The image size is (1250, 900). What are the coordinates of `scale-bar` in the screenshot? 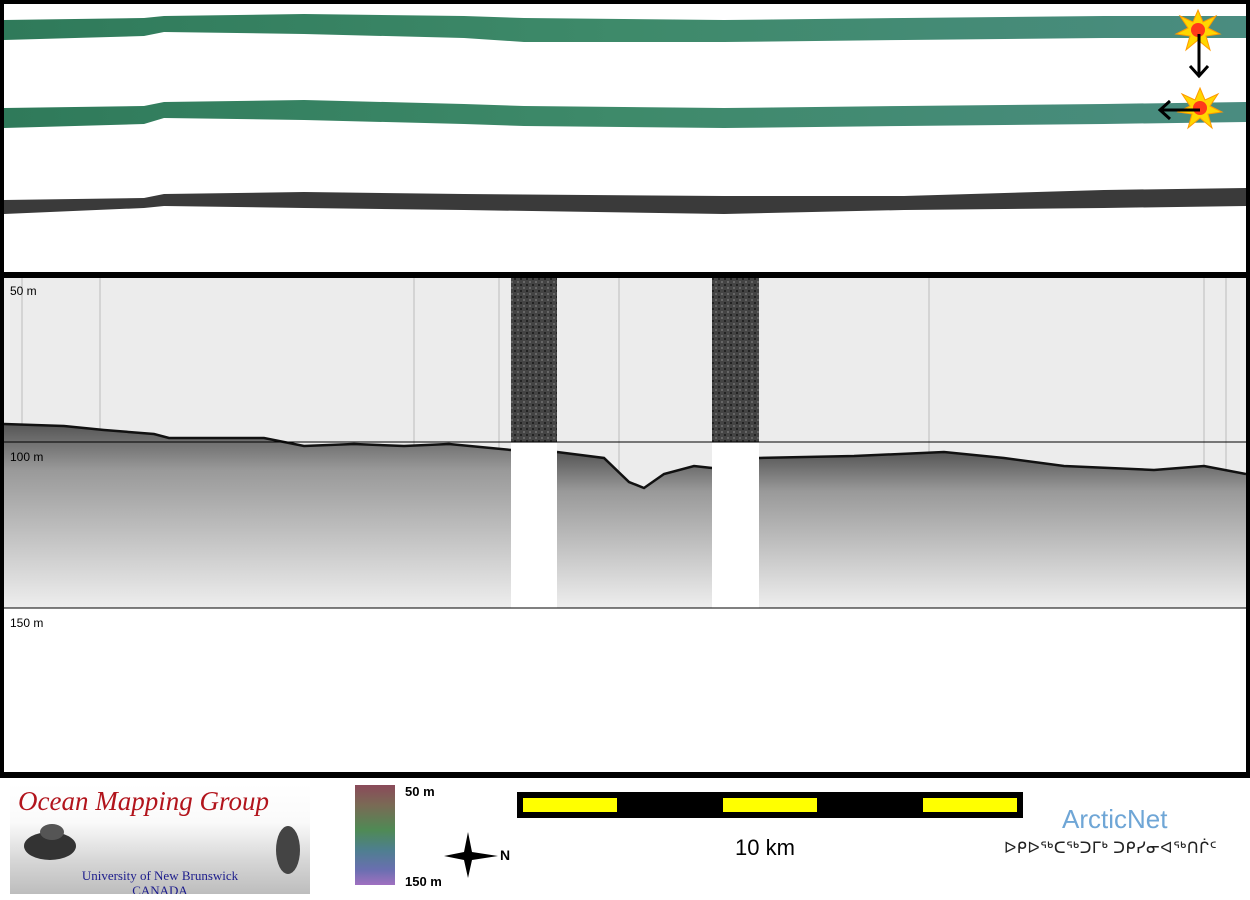 It's located at (770, 805).